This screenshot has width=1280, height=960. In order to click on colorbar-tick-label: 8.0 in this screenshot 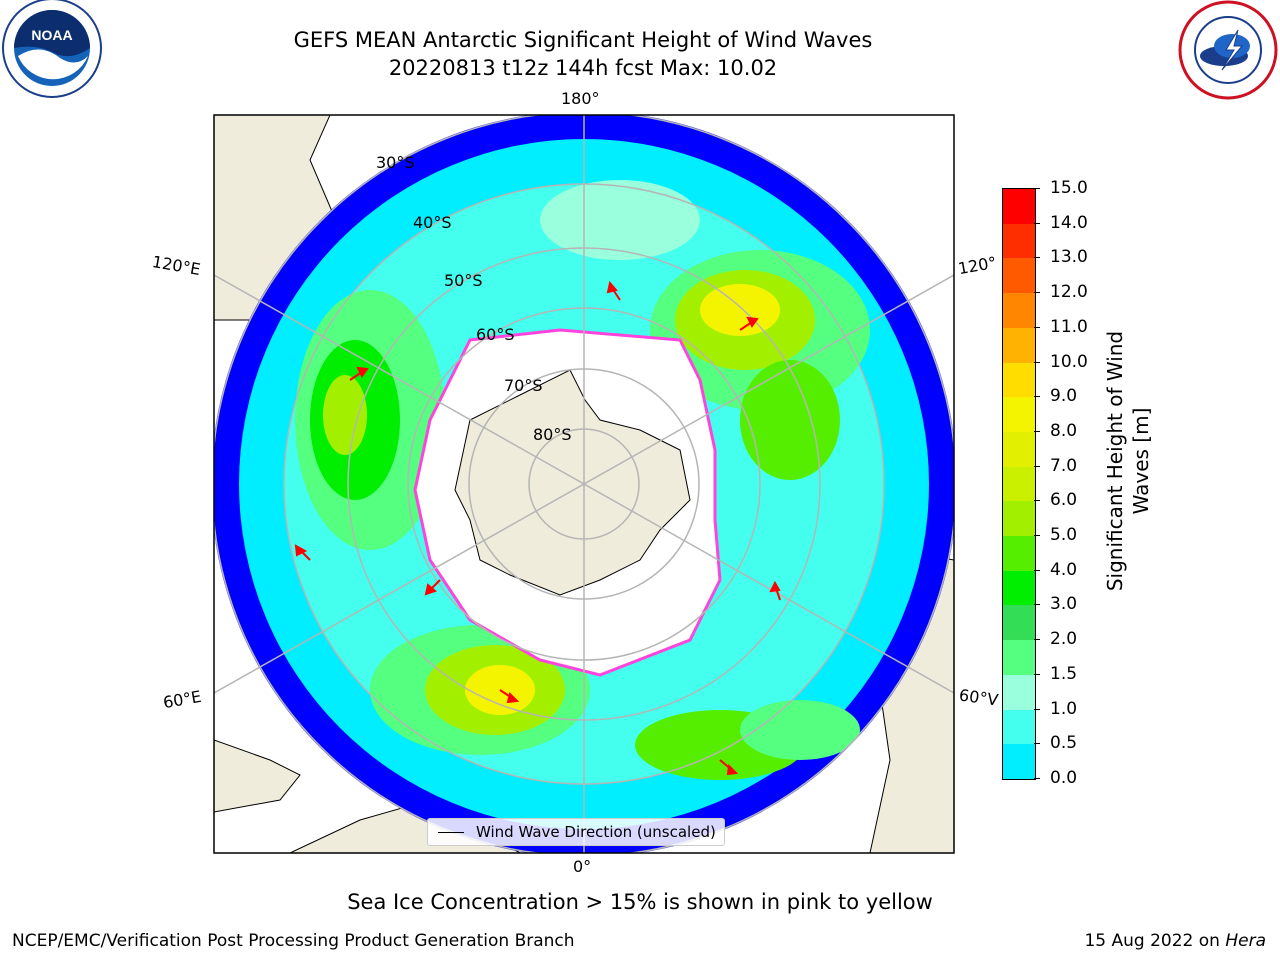, I will do `click(1064, 430)`.